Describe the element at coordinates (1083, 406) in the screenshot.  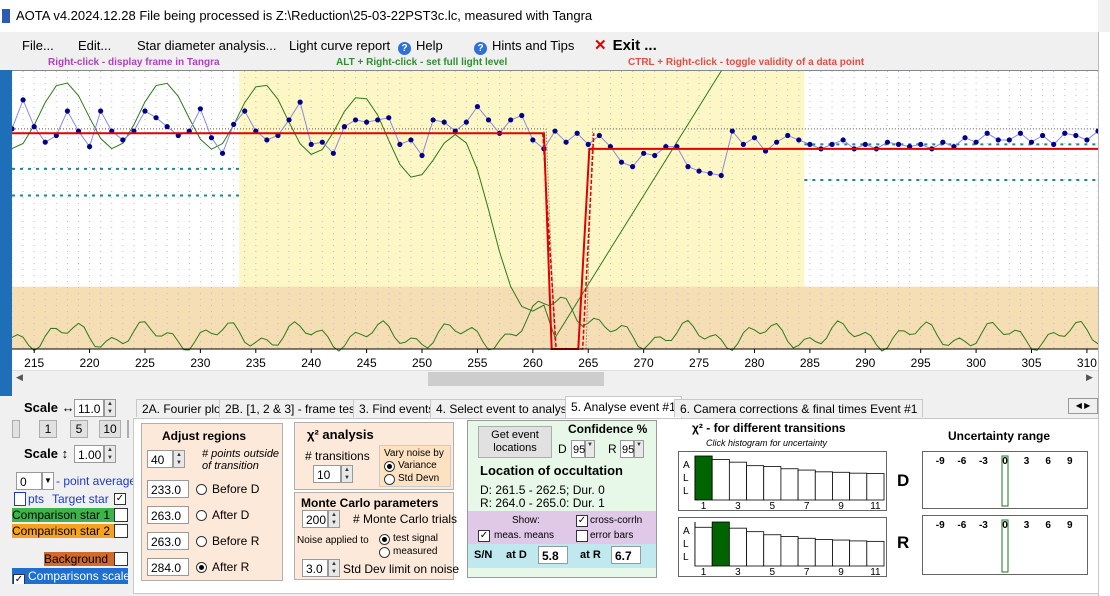
I see `tab-scroll-arrows: ◀ ▶` at that location.